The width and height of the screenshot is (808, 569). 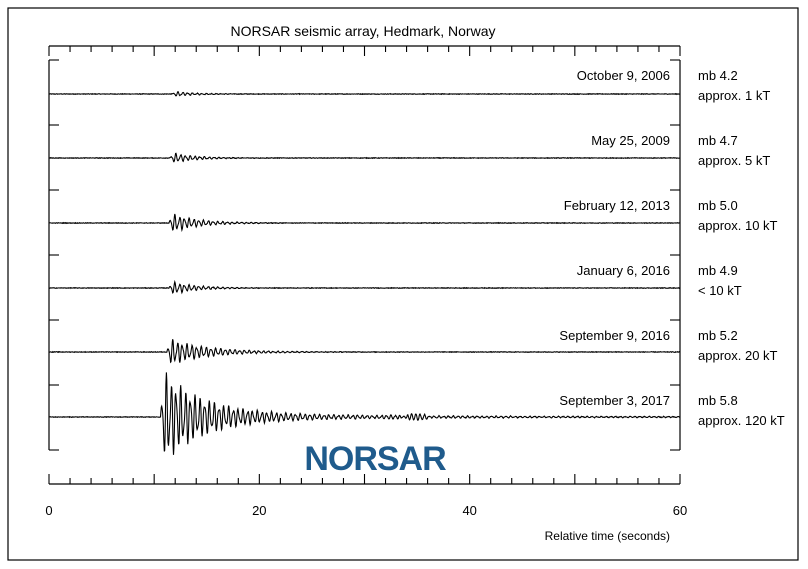 What do you see at coordinates (734, 160) in the screenshot?
I see `yield-label: approx. 5 kT` at bounding box center [734, 160].